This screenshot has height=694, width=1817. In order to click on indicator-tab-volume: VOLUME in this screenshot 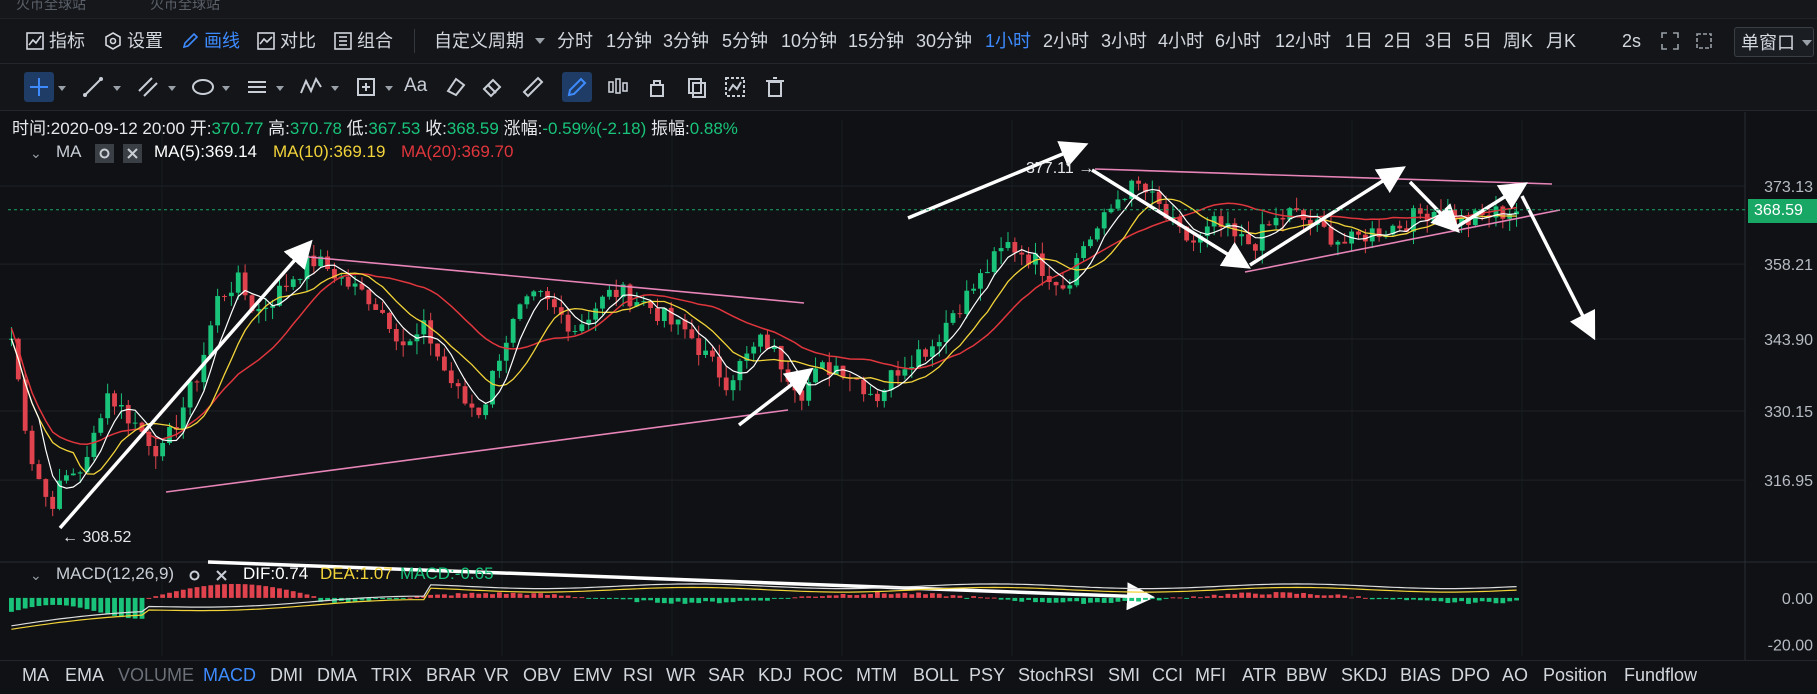, I will do `click(156, 675)`.